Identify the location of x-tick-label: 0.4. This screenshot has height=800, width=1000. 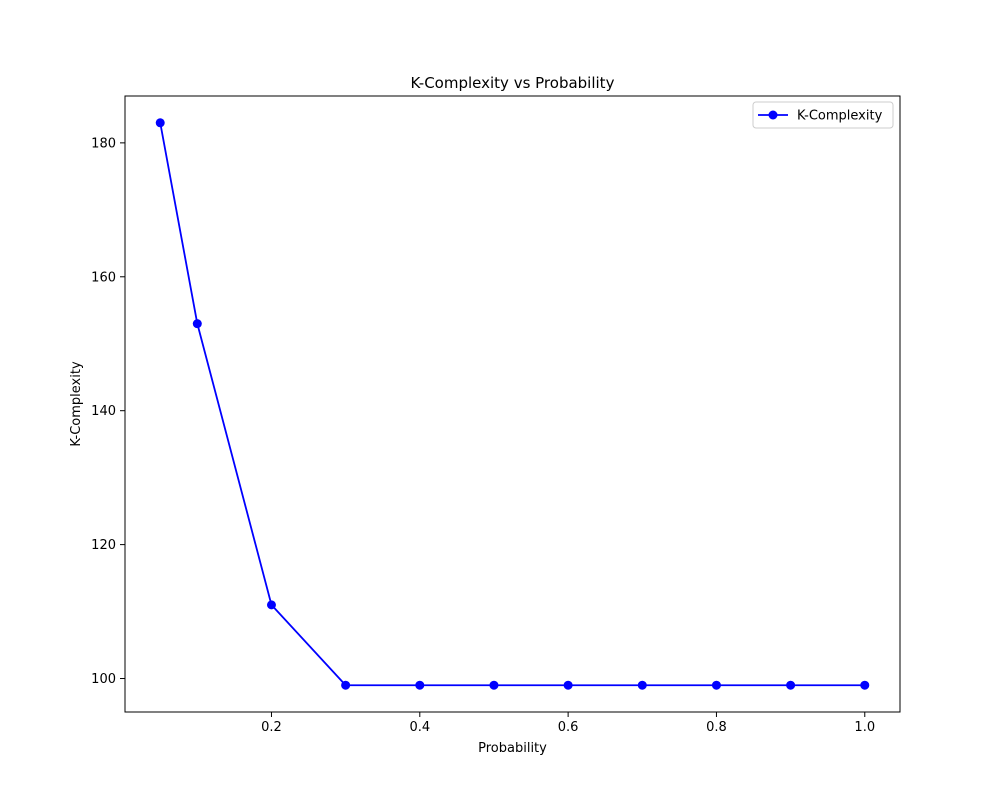
(419, 727).